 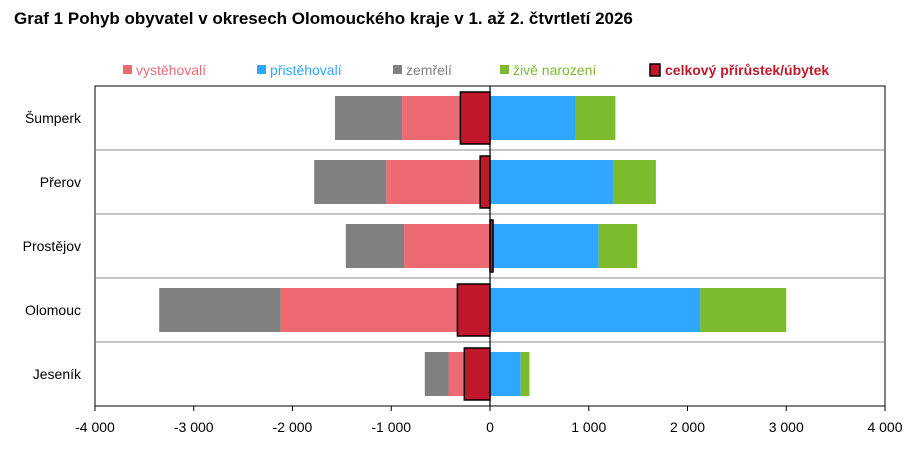 I want to click on x-tick-label: -3 000, so click(x=194, y=427).